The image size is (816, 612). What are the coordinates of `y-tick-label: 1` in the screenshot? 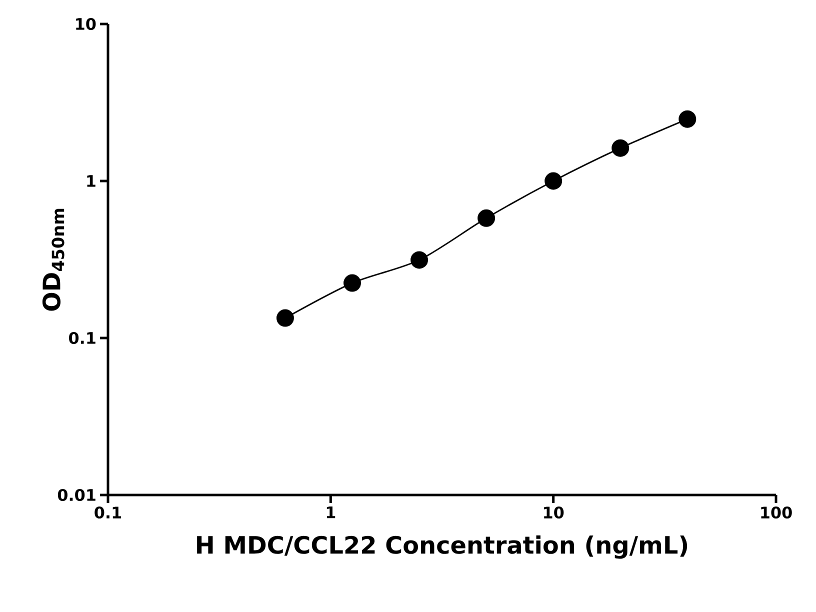 It's located at (91, 181).